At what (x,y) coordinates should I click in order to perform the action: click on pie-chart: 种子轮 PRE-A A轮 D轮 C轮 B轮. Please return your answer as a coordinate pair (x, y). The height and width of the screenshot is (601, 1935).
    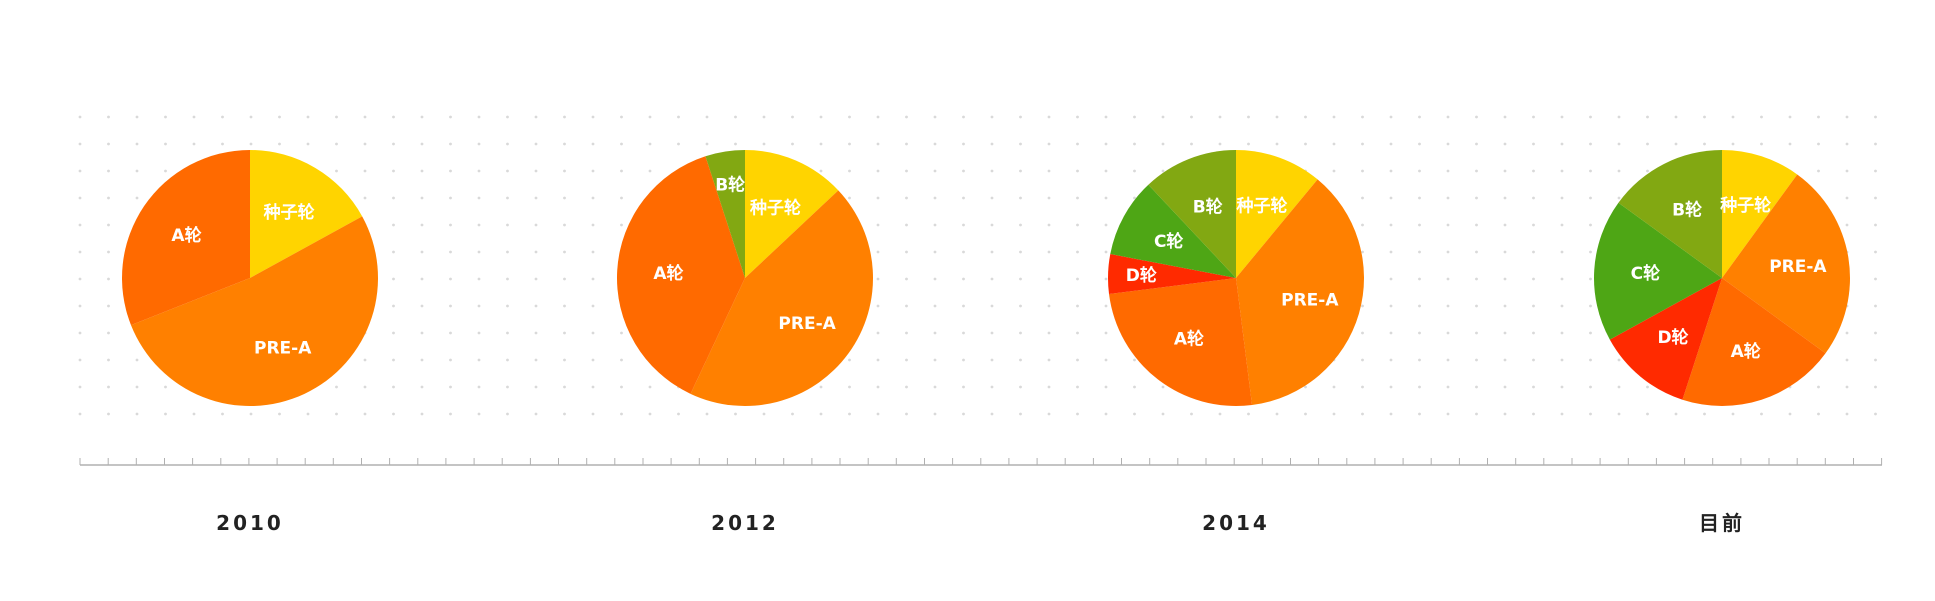
    Looking at the image, I should click on (1722, 278).